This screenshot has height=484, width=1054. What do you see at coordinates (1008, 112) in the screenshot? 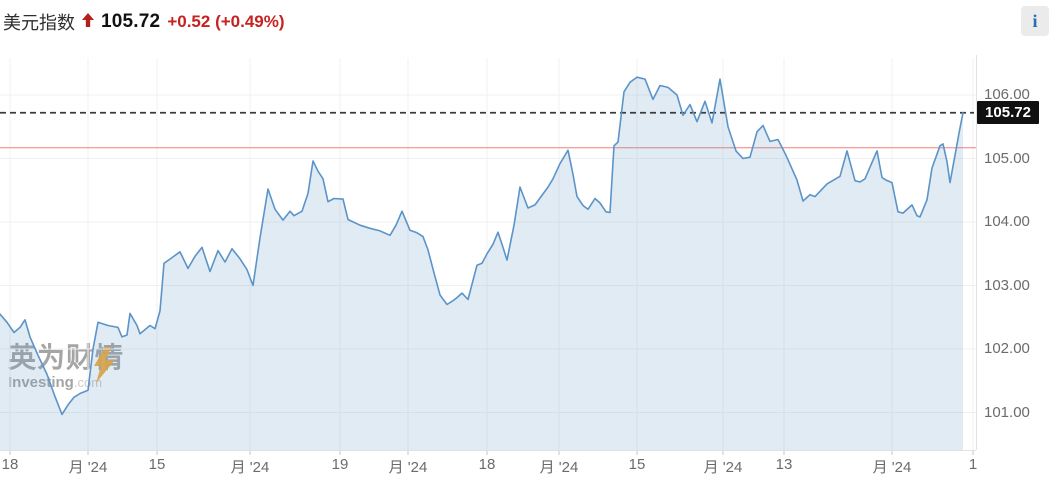
I see `price-badge: 105.72` at bounding box center [1008, 112].